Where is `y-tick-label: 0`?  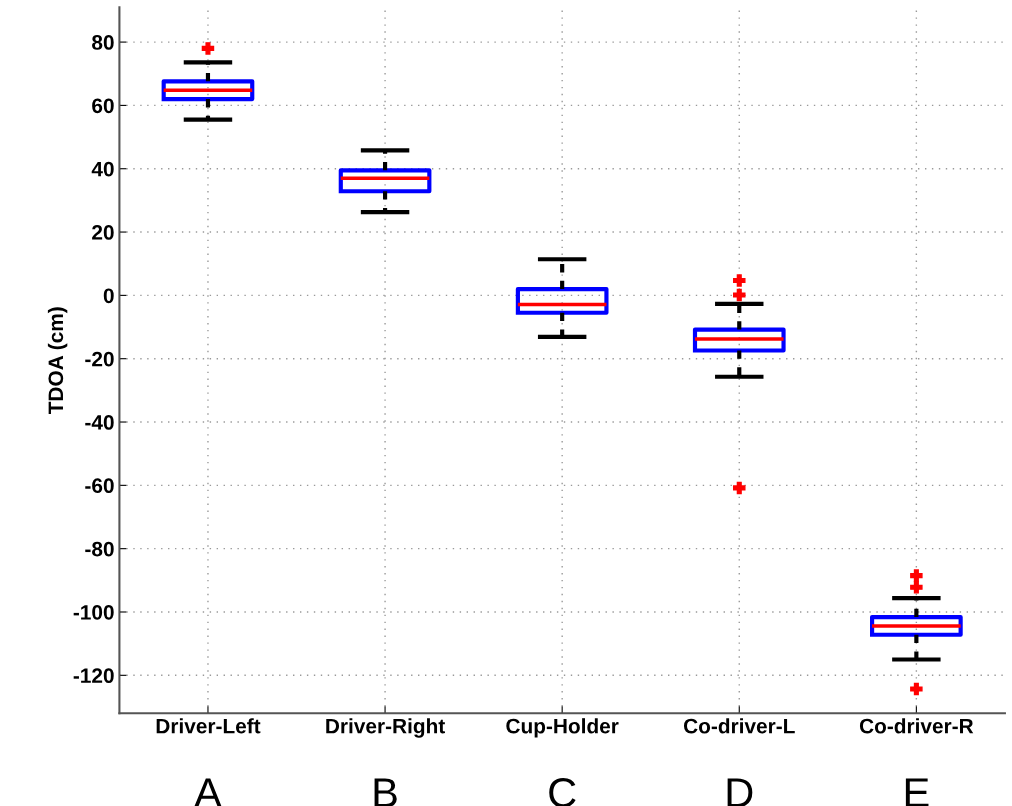
y-tick-label: 0 is located at coordinates (108, 296).